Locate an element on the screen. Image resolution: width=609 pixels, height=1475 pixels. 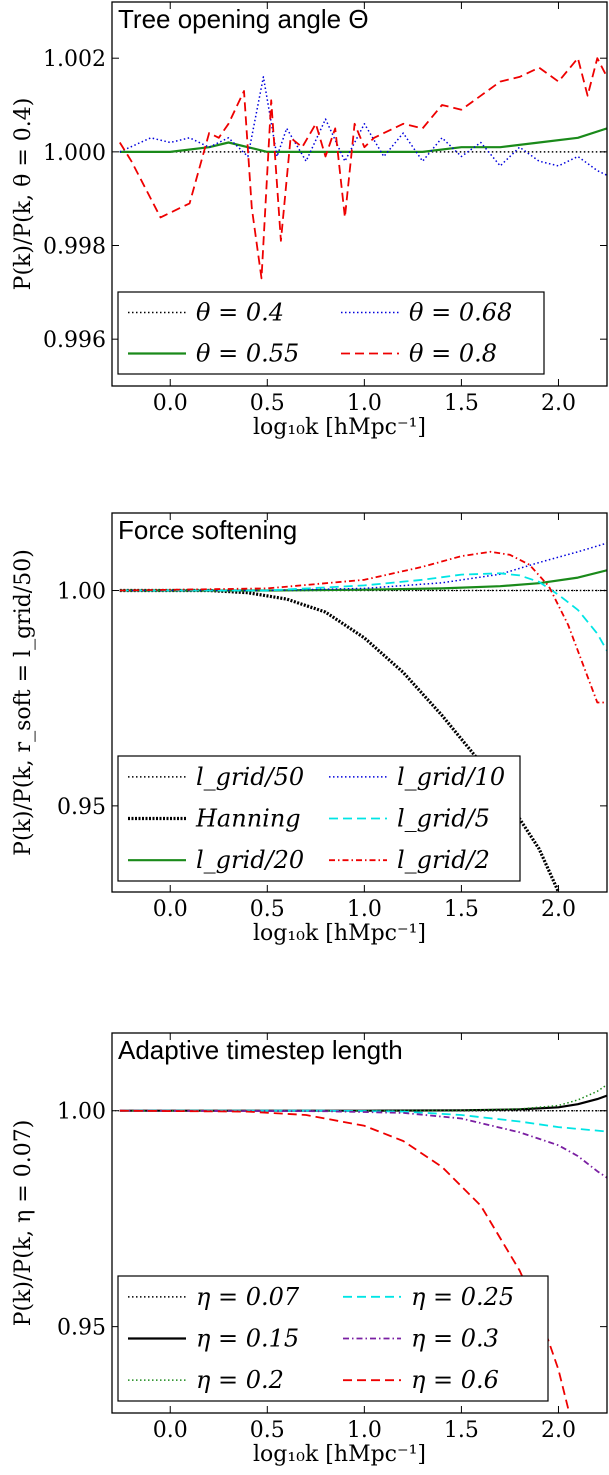
legend-label: l_grid/20 is located at coordinates (250, 860).